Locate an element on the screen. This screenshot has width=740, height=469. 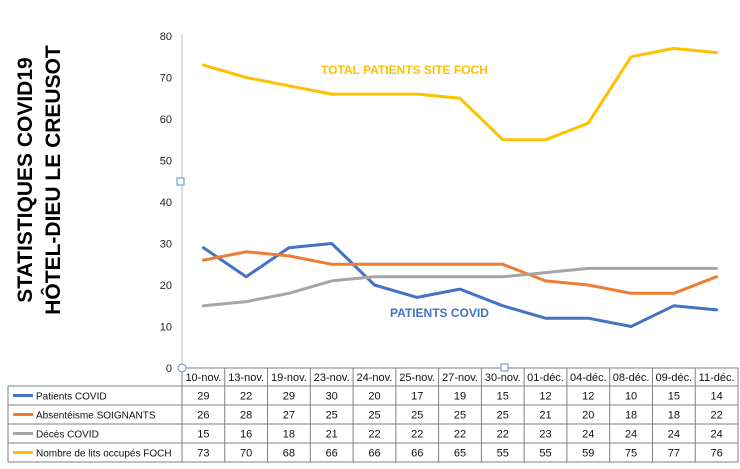
data-label: 68 is located at coordinates (289, 454).